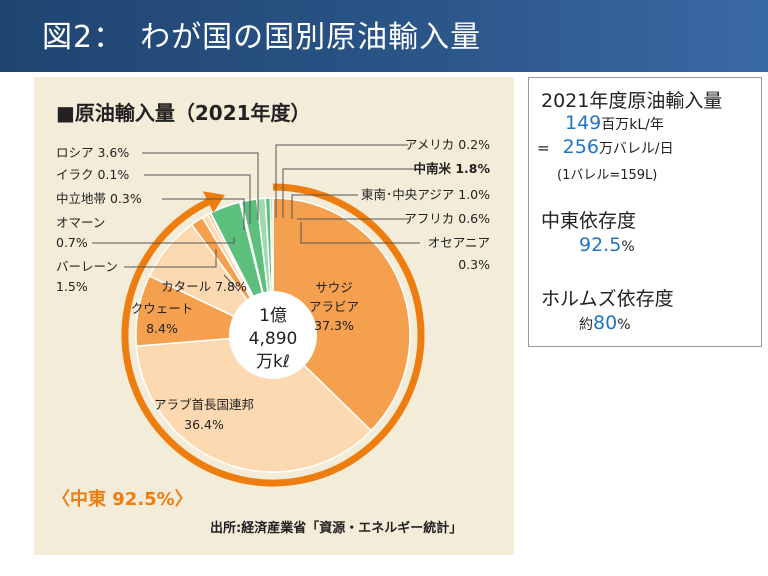 This screenshot has height=576, width=768. Describe the element at coordinates (334, 325) in the screenshot. I see `slice-label: 37.3%` at that location.